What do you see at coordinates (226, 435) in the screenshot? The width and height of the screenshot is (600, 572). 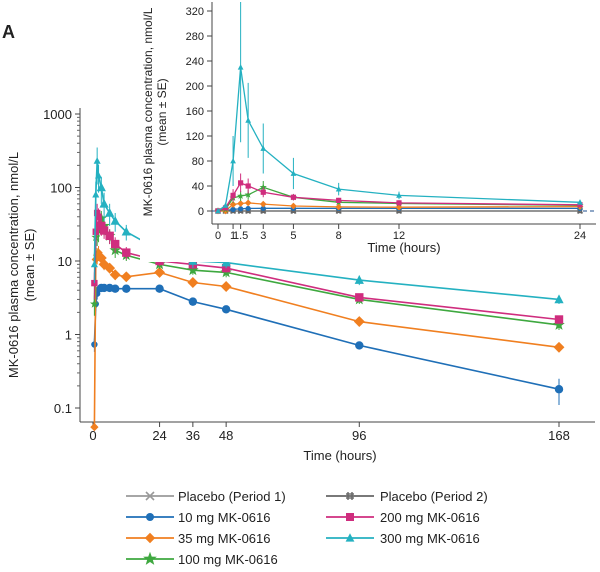 I see `main-x-tick-label: 48` at bounding box center [226, 435].